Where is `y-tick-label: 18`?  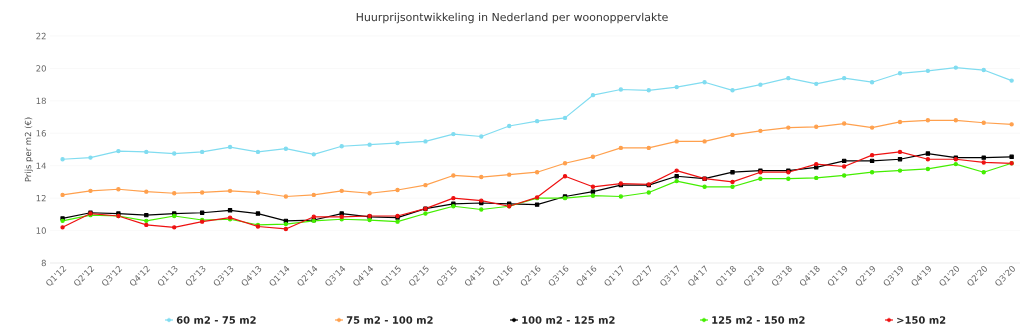 y-tick-label: 18 is located at coordinates (41, 101).